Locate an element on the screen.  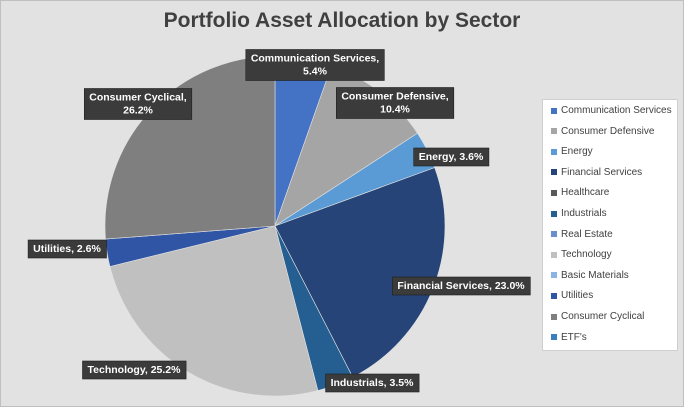
data-label-industrials: Industrials, 3.5% is located at coordinates (372, 383).